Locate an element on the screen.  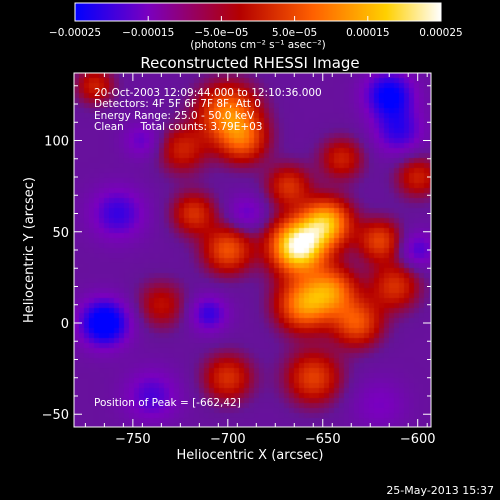
colorbar-gradient is located at coordinates (258, 12).